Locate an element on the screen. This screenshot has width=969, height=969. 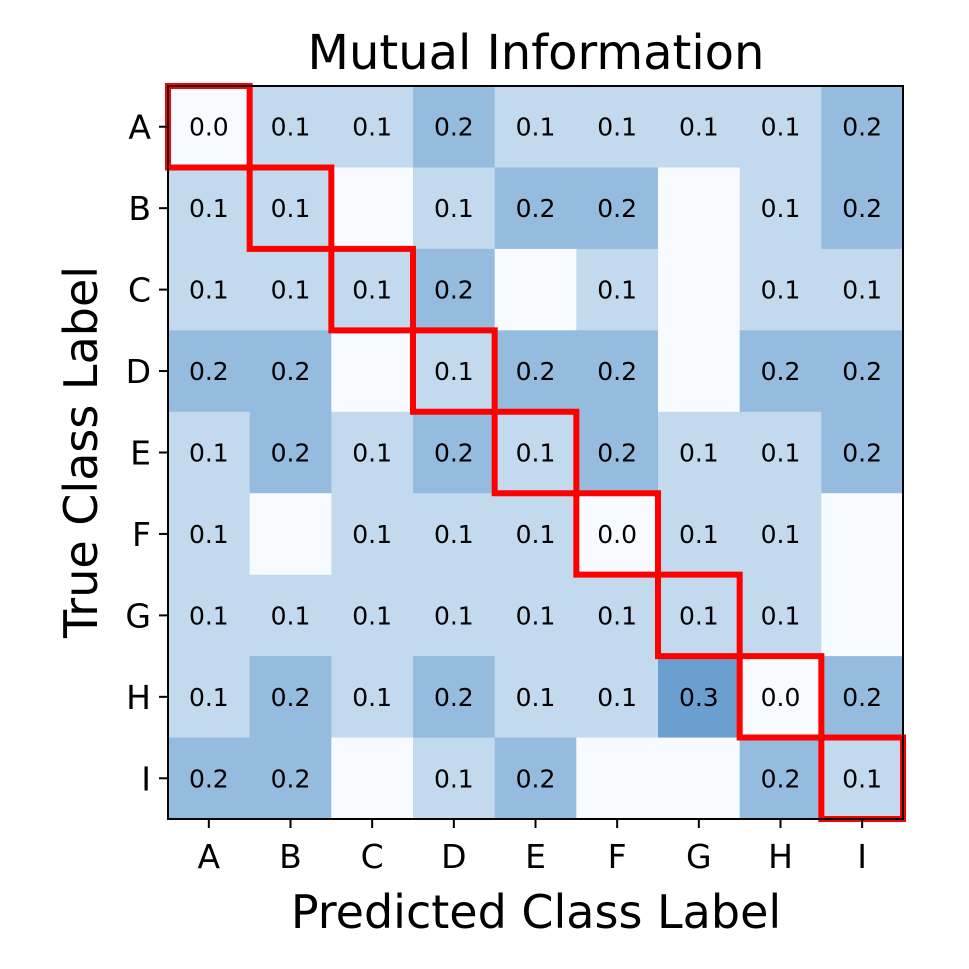
y-tick-label: F is located at coordinates (141, 534).